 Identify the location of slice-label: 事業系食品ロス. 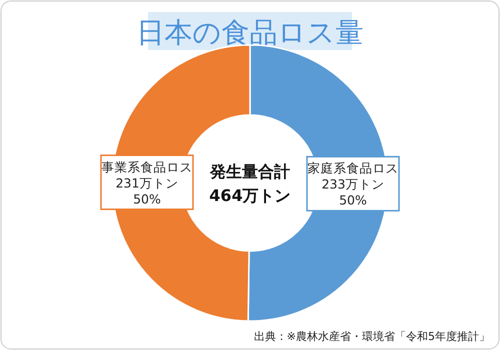
(147, 166).